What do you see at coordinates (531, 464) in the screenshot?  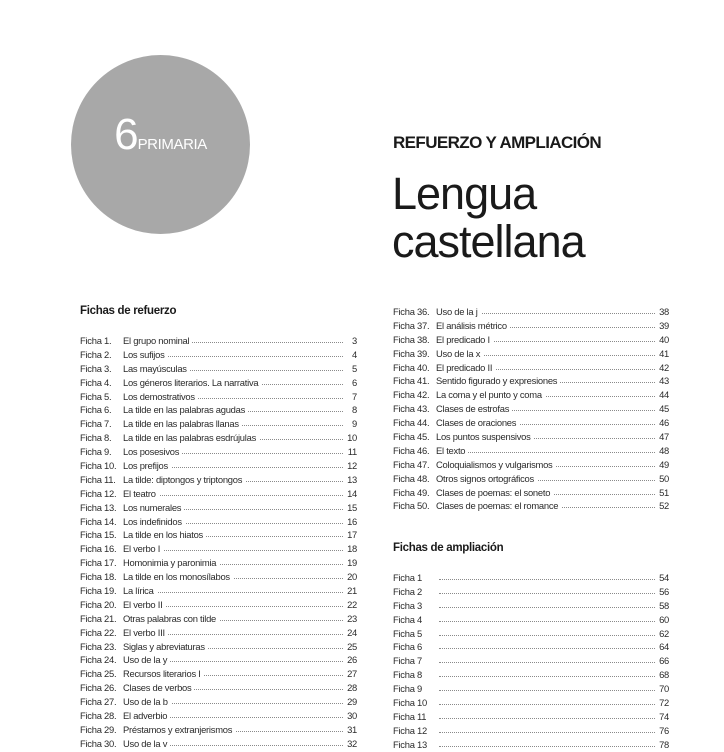 I see `toc-entry: Ficha 47. Coloquialismos y vulgarismos 49` at bounding box center [531, 464].